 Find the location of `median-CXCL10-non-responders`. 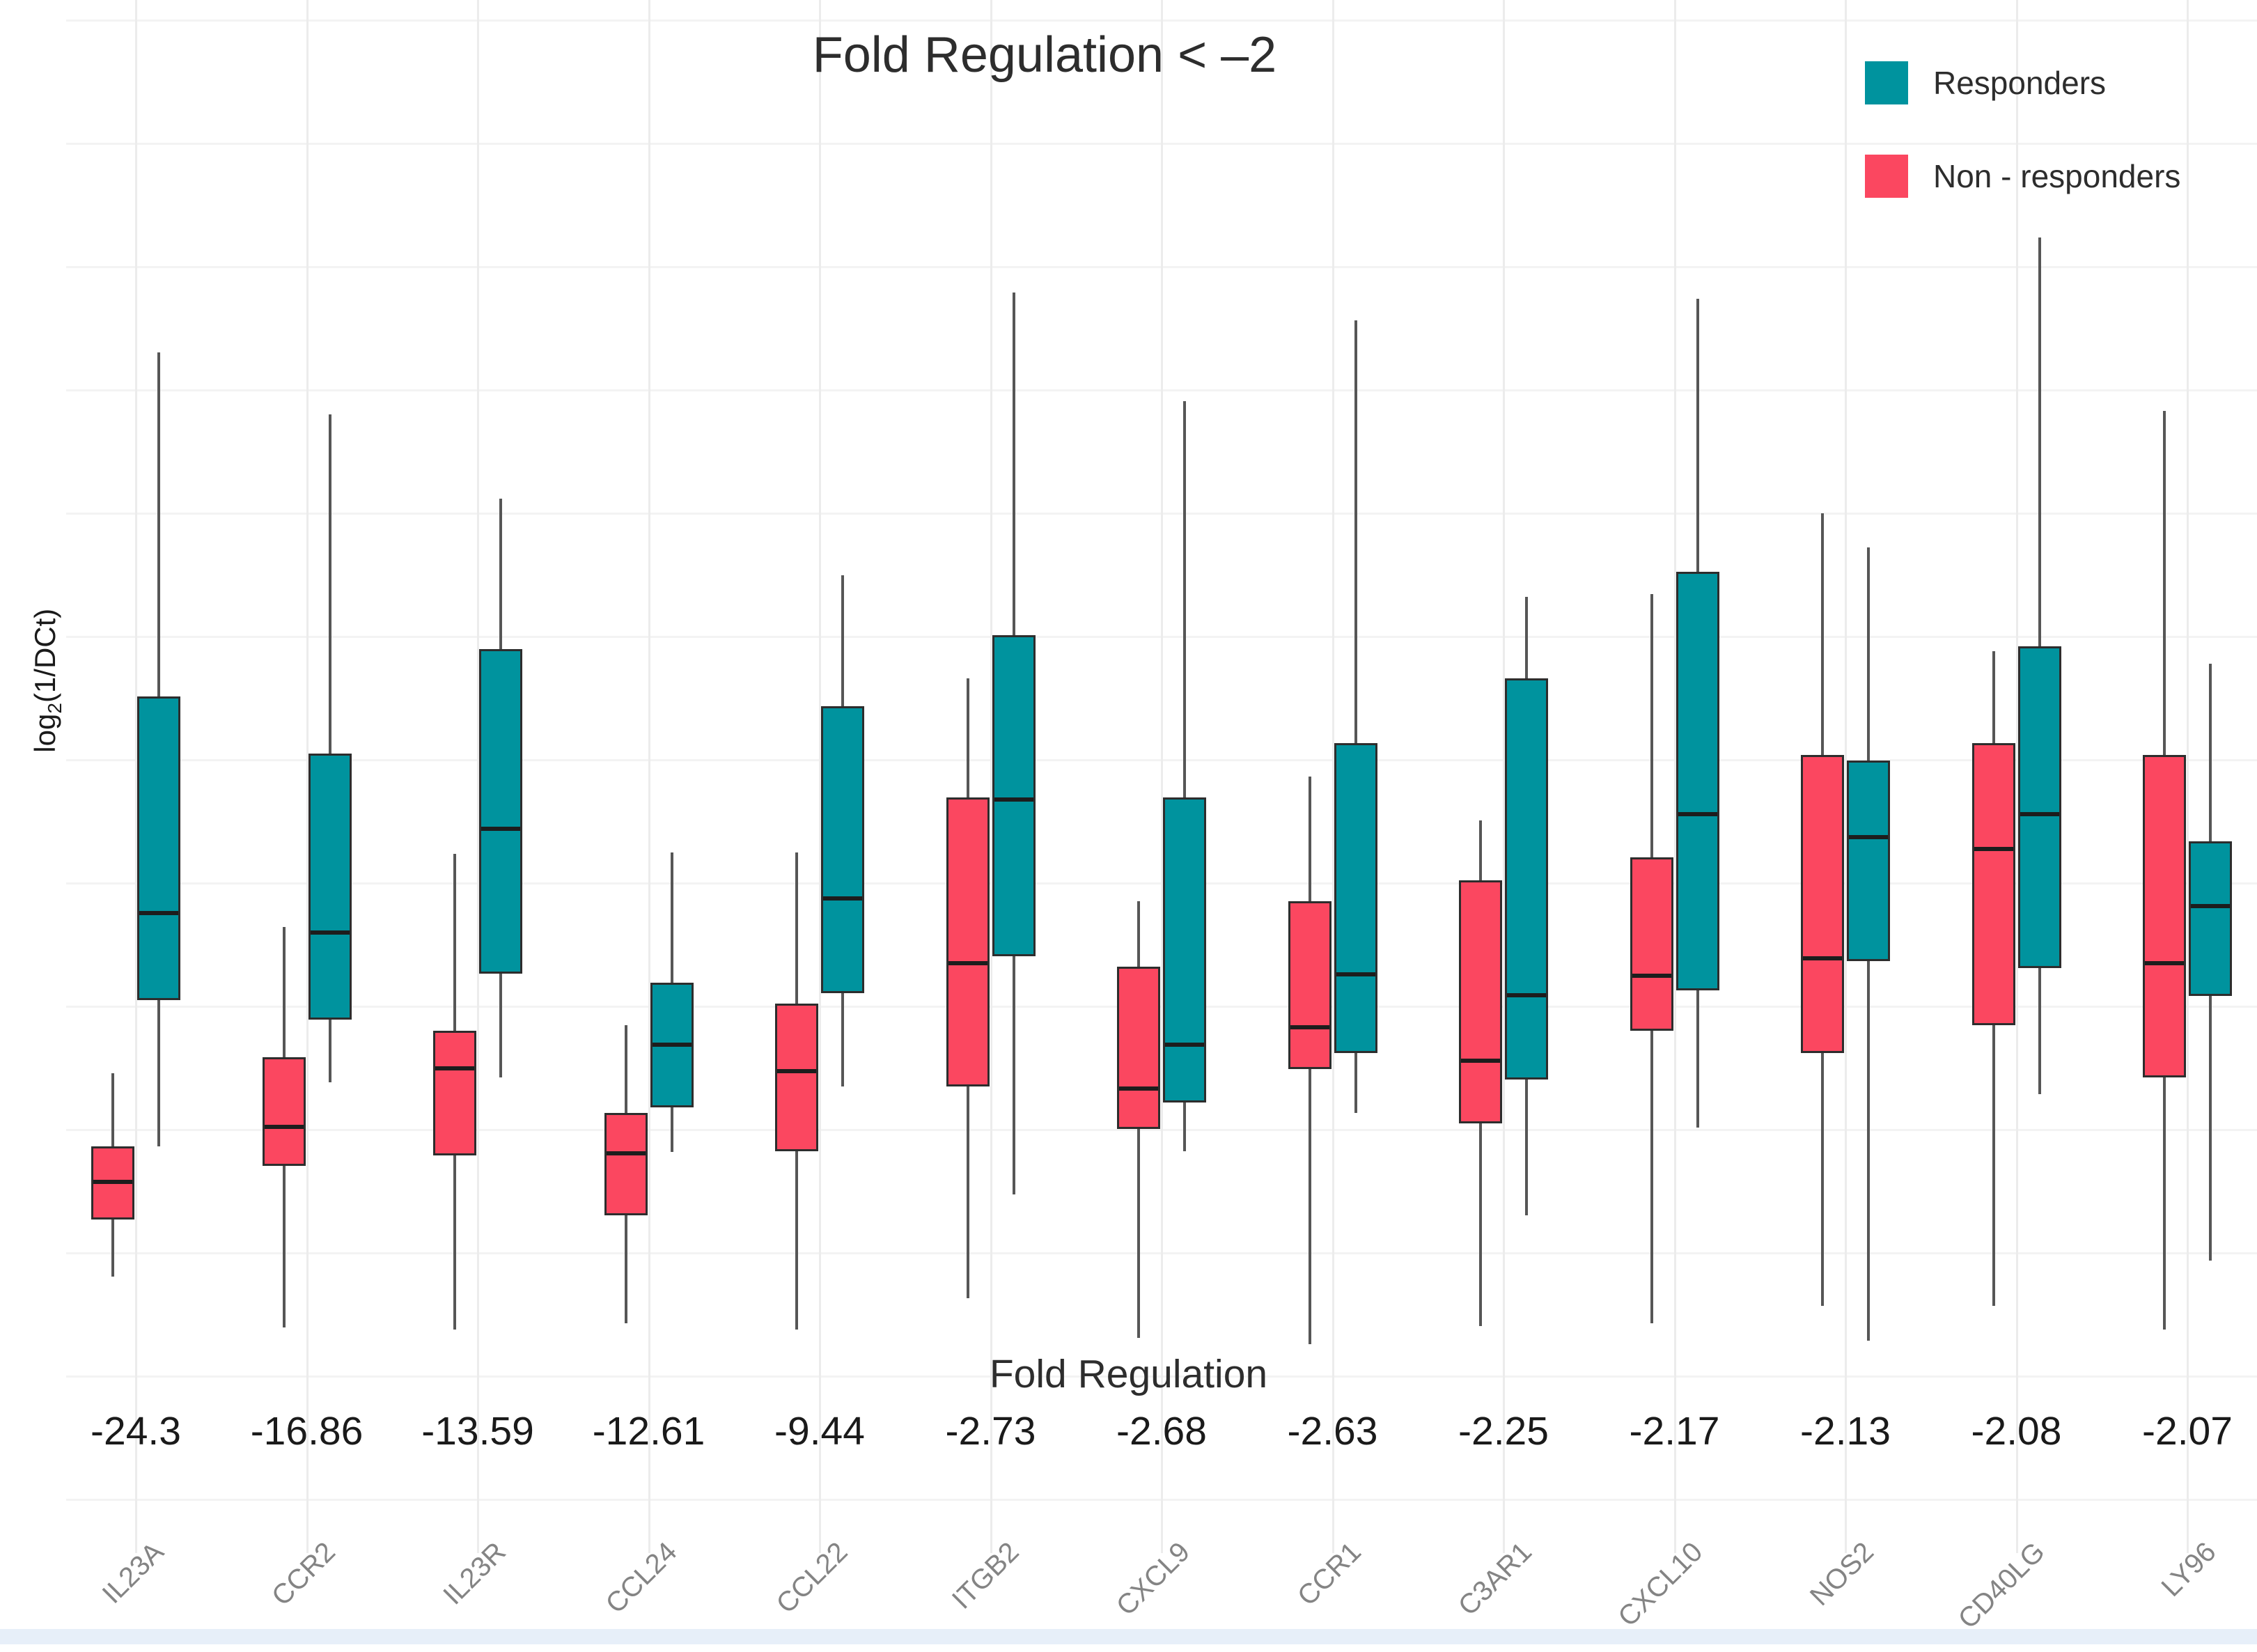

median-CXCL10-non-responders is located at coordinates (1651, 975).